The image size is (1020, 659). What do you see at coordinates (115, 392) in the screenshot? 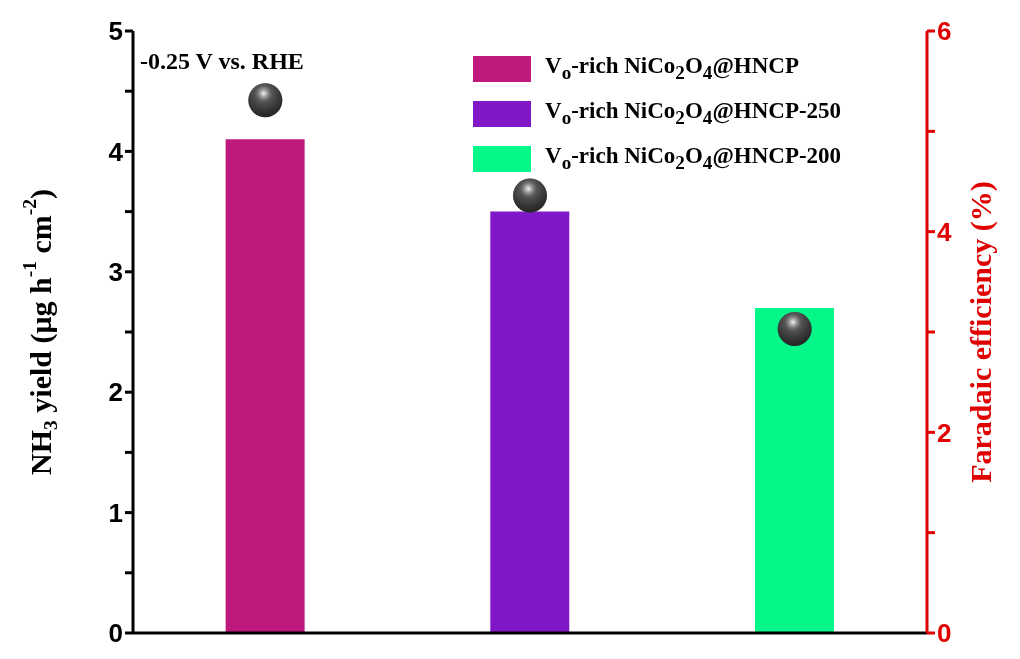
I see `y-tick-label: 2` at bounding box center [115, 392].